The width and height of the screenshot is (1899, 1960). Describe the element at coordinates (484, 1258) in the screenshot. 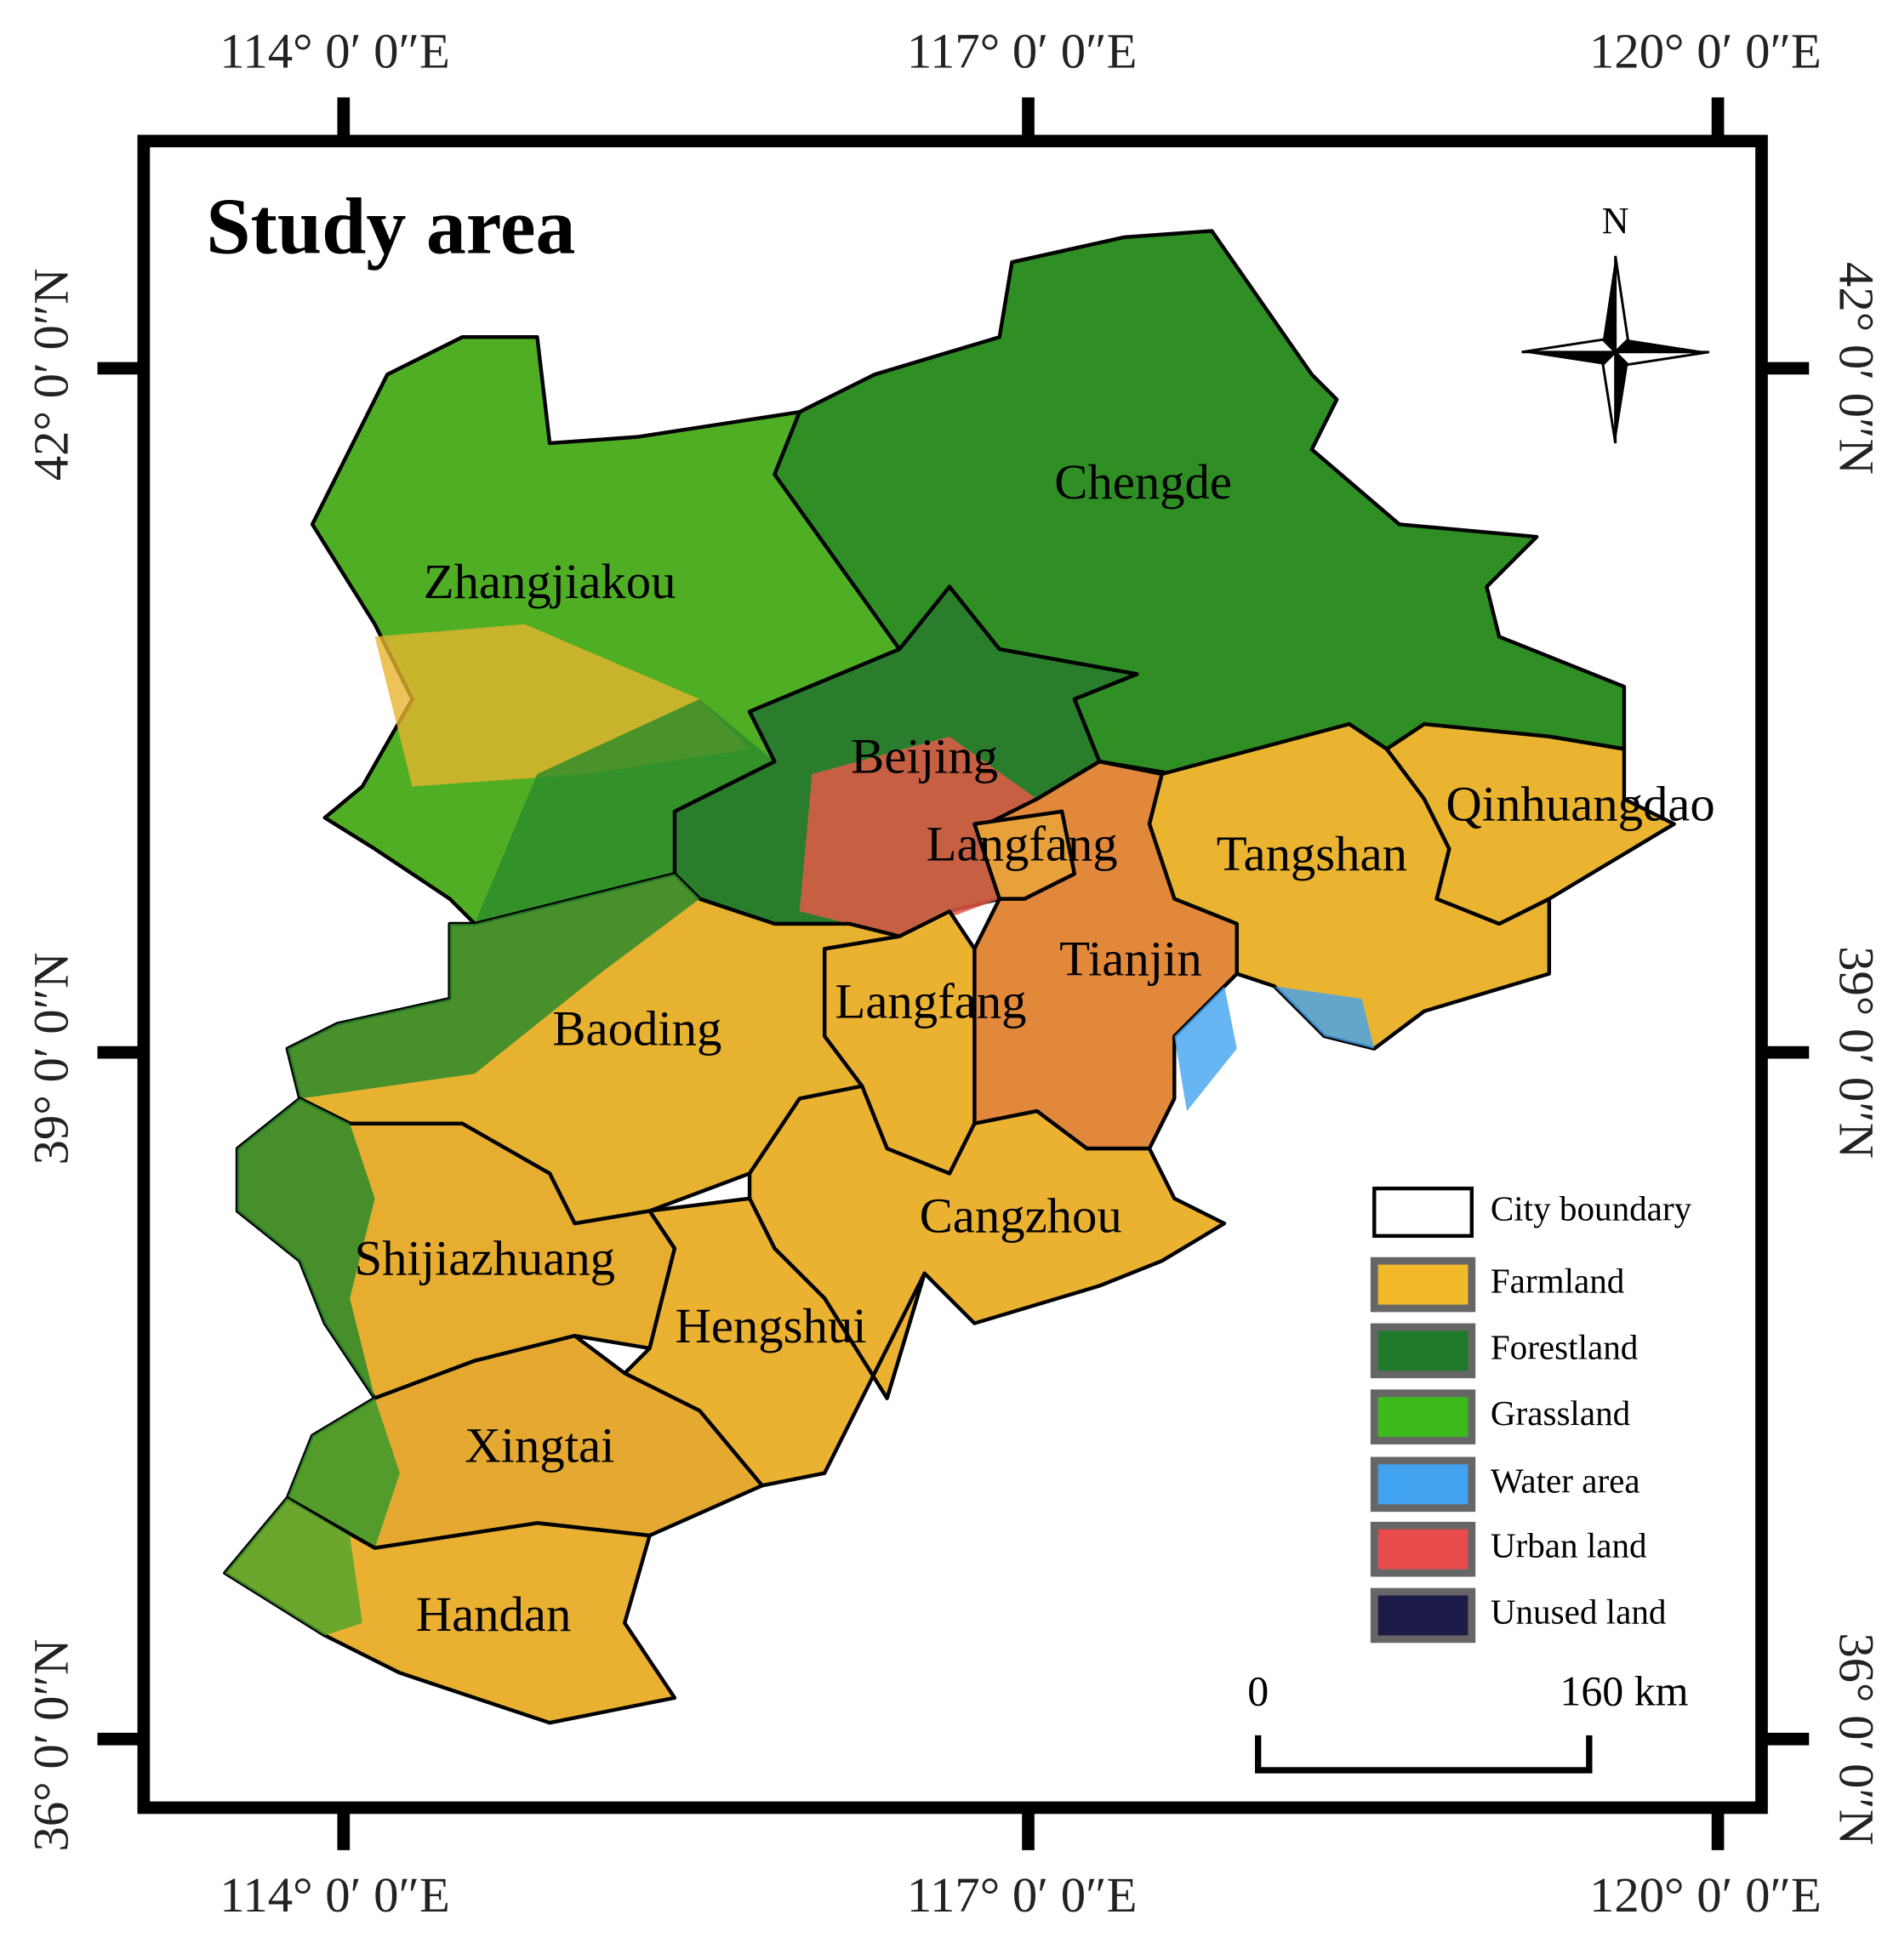

I see `city-label: Shijiazhuang` at that location.